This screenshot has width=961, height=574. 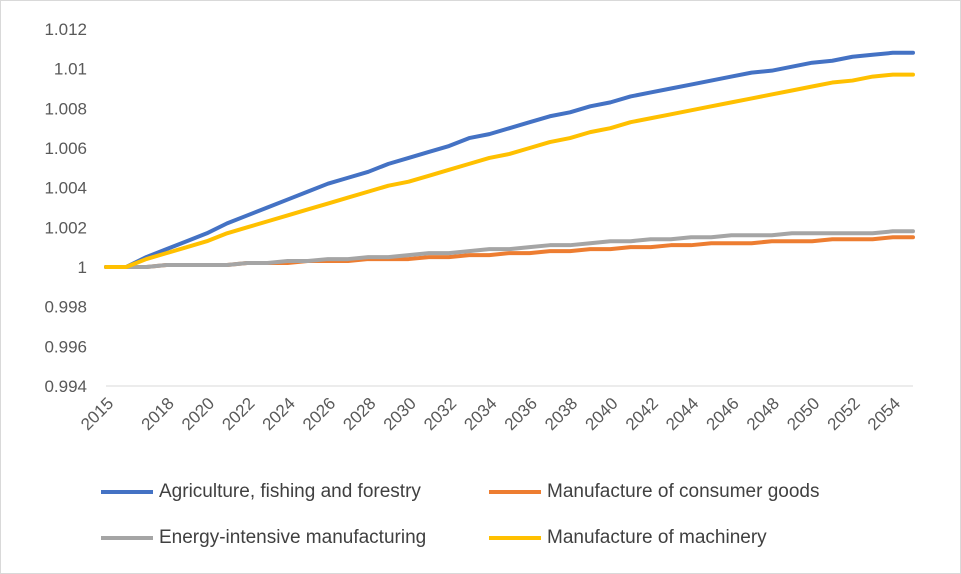 I want to click on y-tick-label: 1.004, so click(x=65, y=188).